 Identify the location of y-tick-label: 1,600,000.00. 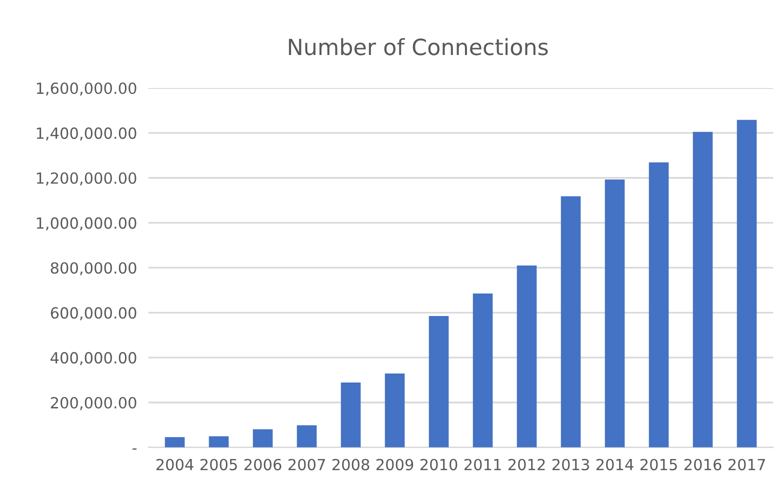
(86, 89).